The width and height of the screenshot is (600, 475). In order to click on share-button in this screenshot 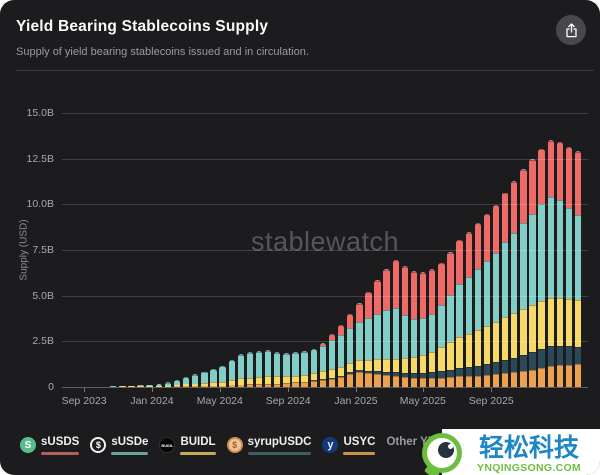, I will do `click(571, 30)`.